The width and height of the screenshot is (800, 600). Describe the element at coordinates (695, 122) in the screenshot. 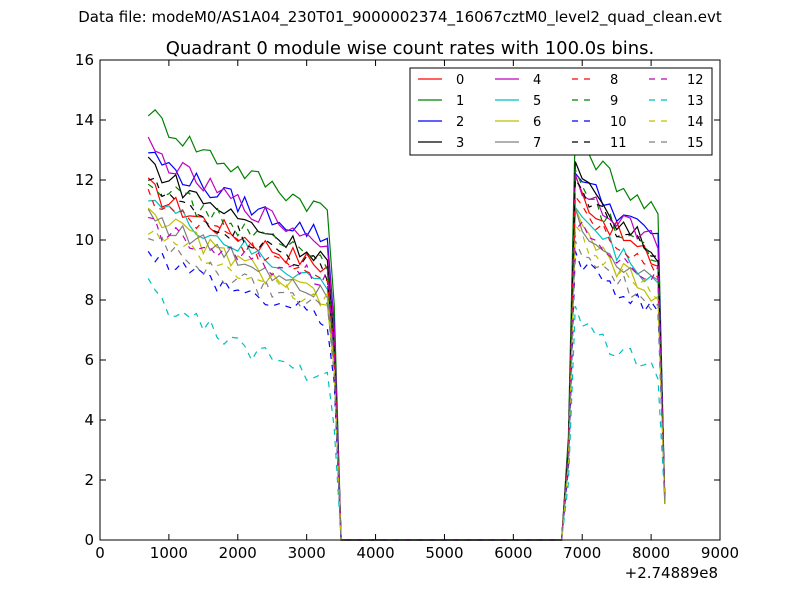

I see `legend-label-14: 14` at that location.